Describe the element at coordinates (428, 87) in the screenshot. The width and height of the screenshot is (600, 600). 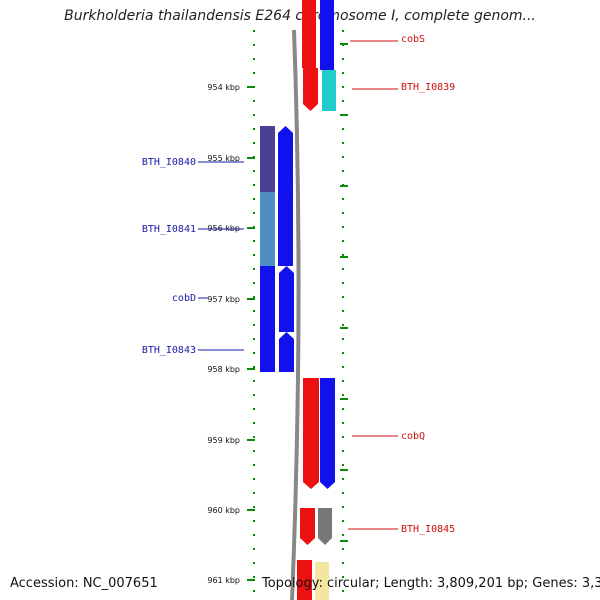
I see `gene-label-right: BTH_I0839` at that location.